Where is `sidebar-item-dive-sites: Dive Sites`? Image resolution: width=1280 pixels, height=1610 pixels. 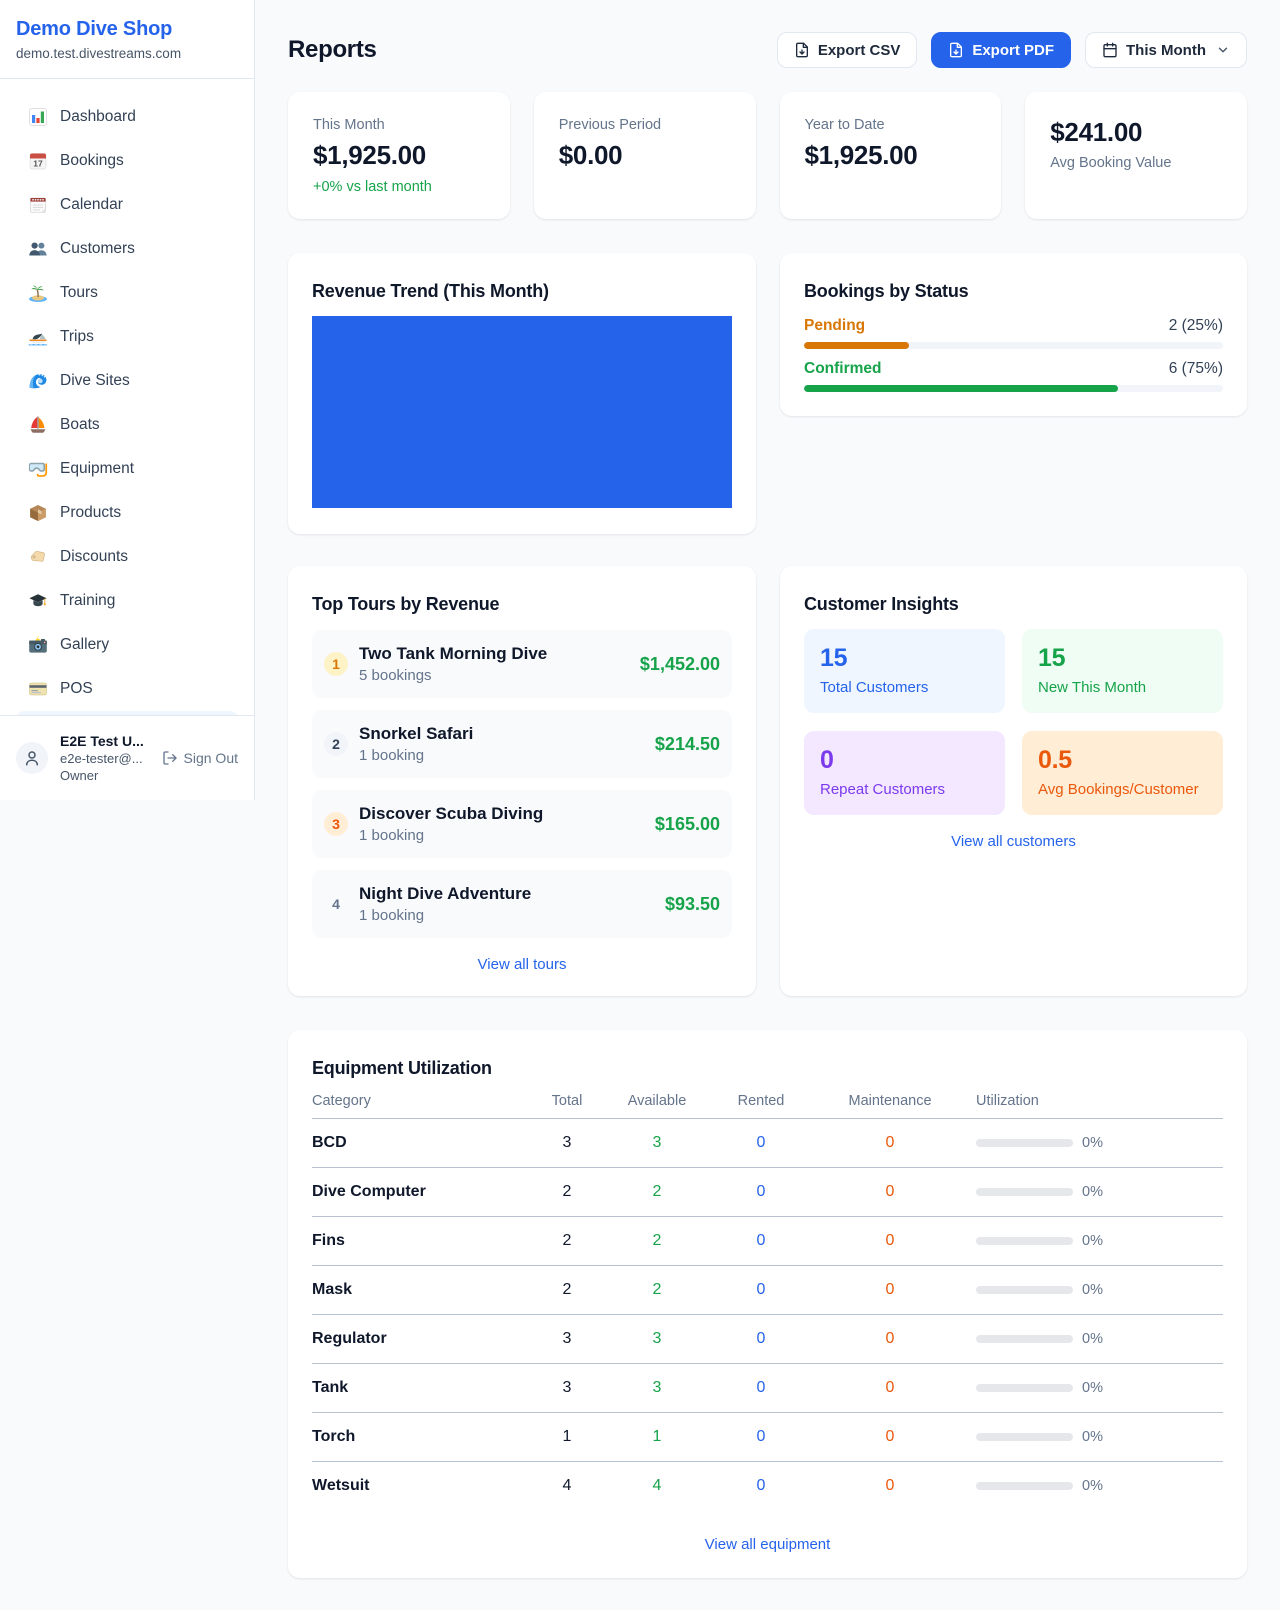 sidebar-item-dive-sites: Dive Sites is located at coordinates (127, 381).